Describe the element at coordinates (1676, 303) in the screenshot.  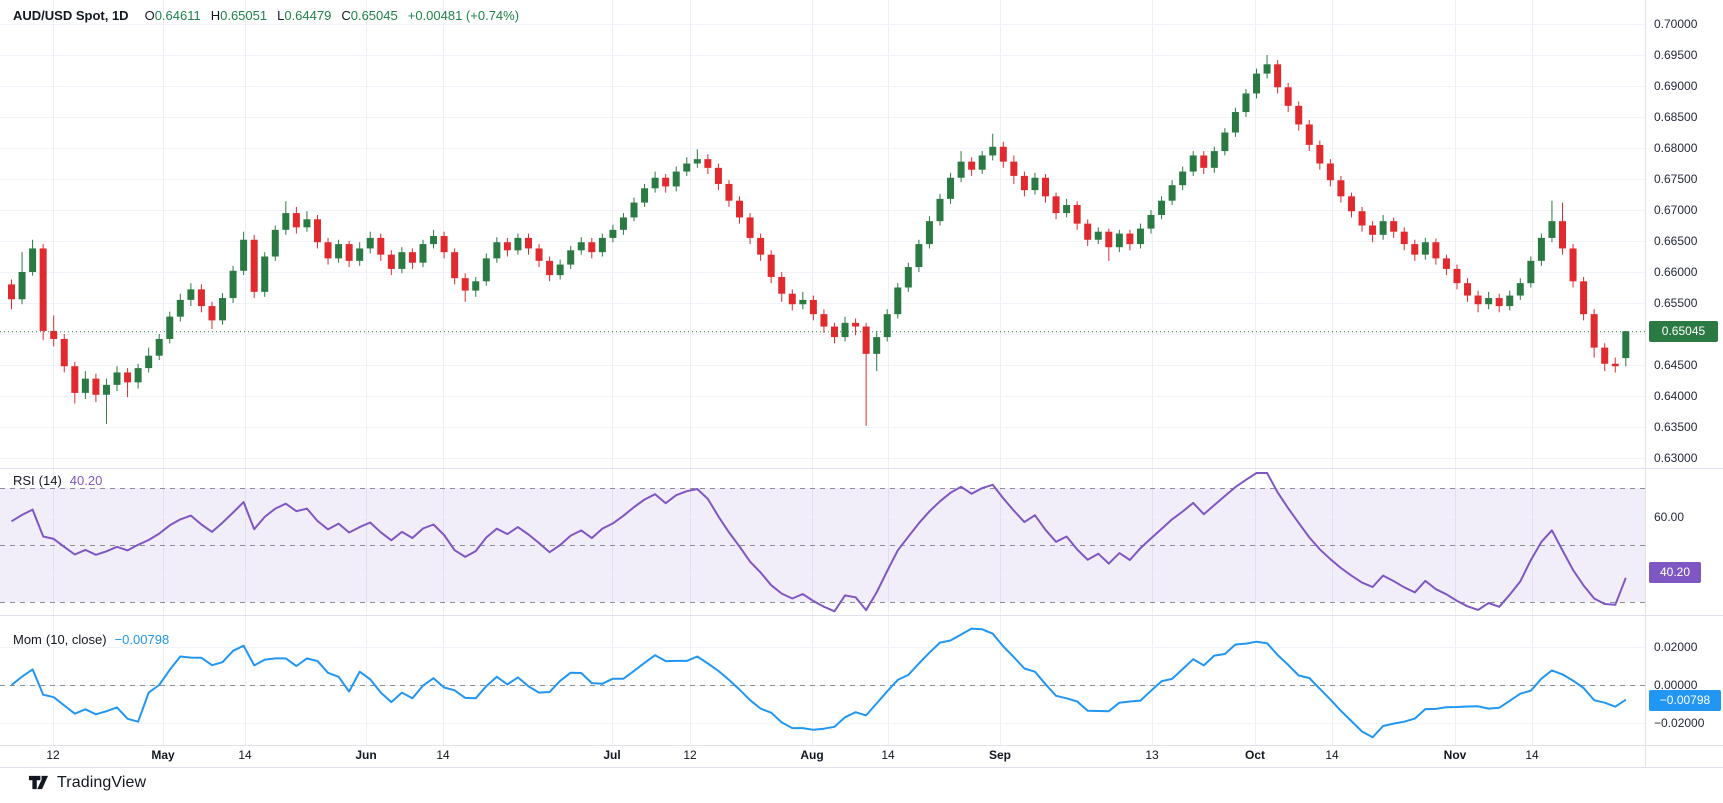
I see `price-tick: 0.65500` at that location.